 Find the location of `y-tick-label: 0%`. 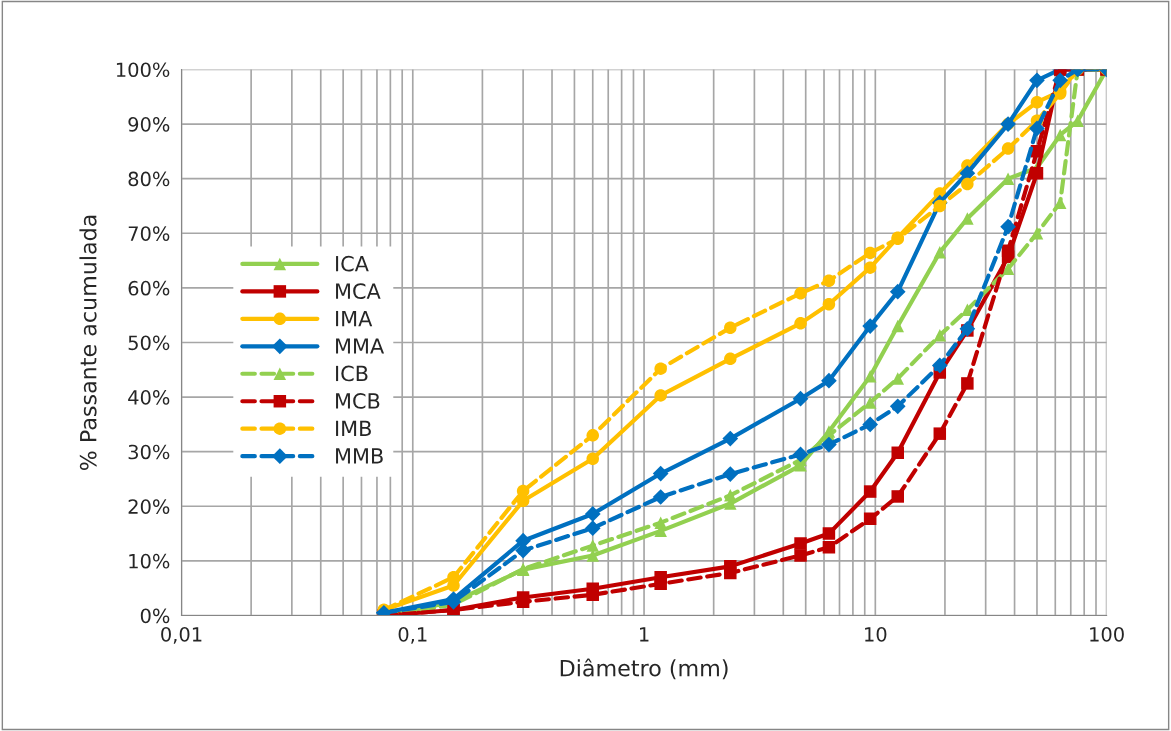

y-tick-label: 0% is located at coordinates (155, 616).